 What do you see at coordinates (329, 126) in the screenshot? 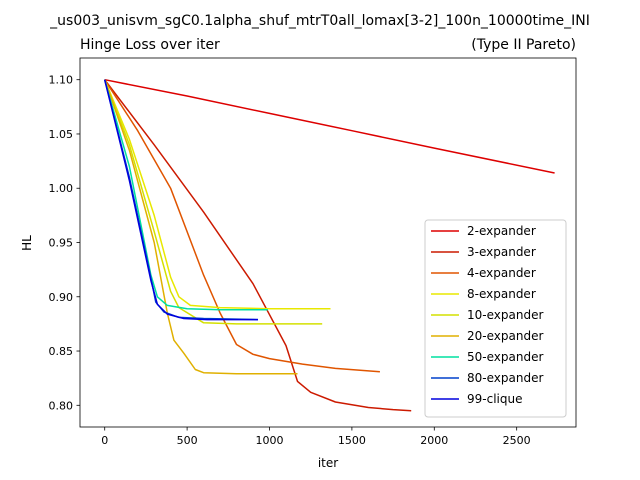
I see `series-line-2-expander` at bounding box center [329, 126].